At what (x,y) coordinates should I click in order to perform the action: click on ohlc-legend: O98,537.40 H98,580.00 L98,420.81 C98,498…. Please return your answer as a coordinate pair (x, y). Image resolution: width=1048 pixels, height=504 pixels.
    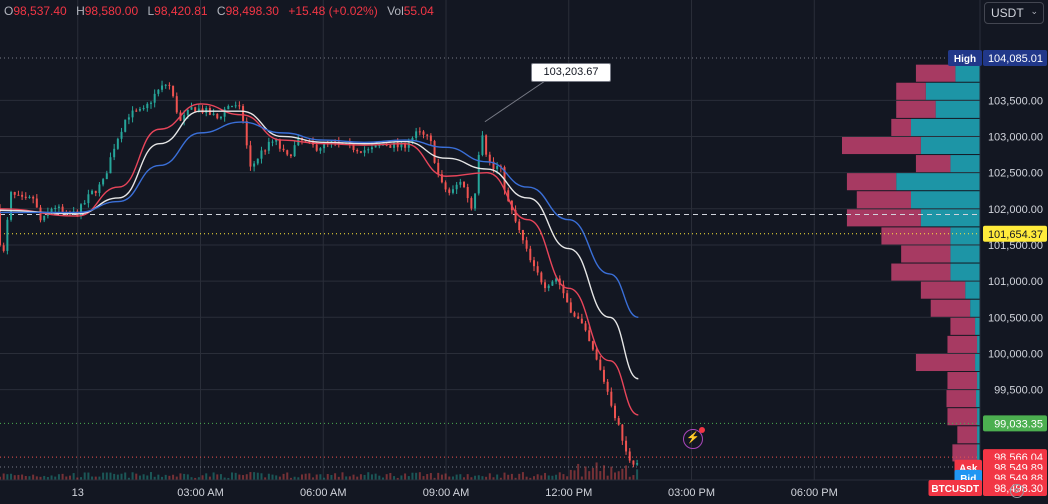
    Looking at the image, I should click on (222, 11).